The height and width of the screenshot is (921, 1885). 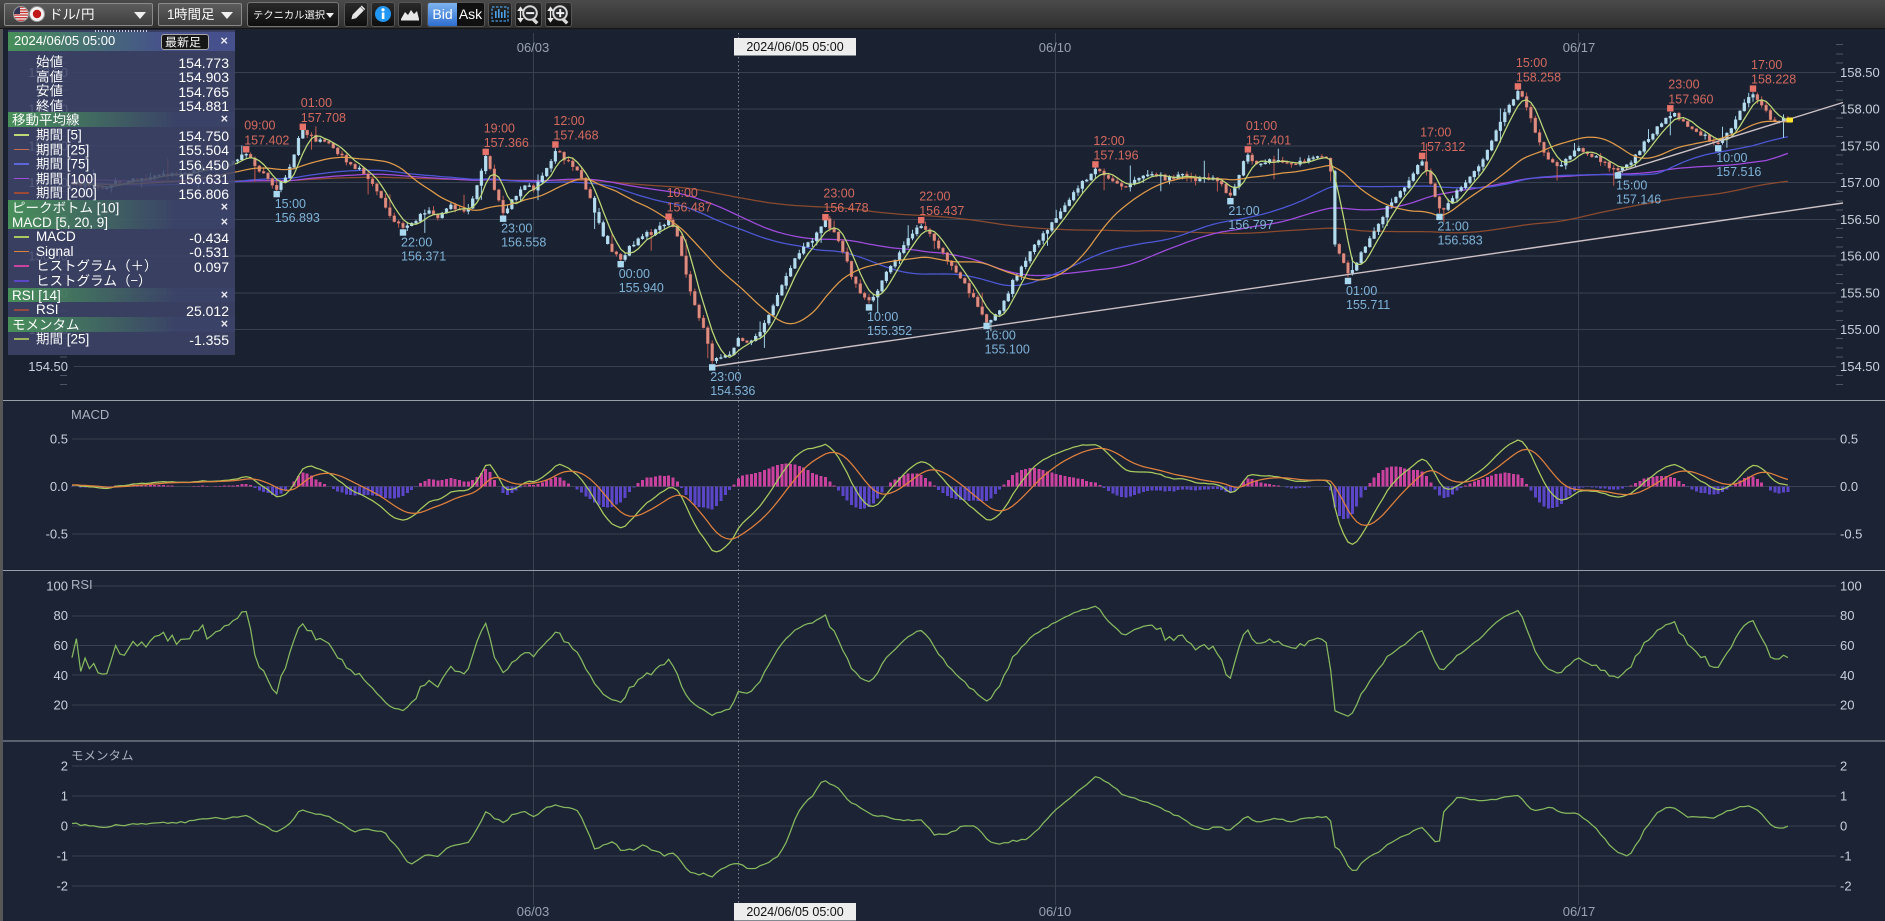 I want to click on svg-text: RSI, so click(x=82, y=584).